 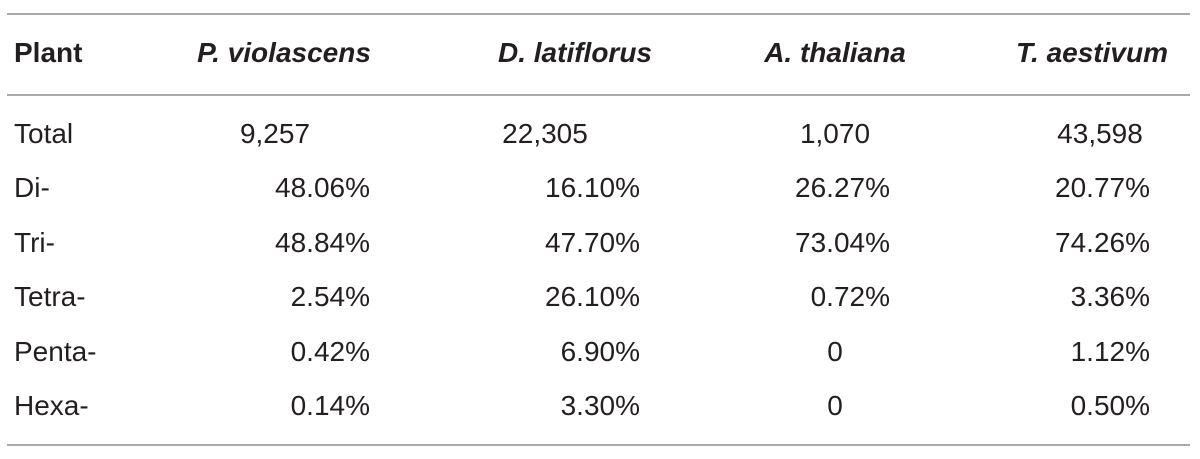 I want to click on table-row: Penta- 0.42% 6.90% 0 1.12%, so click(x=600, y=352).